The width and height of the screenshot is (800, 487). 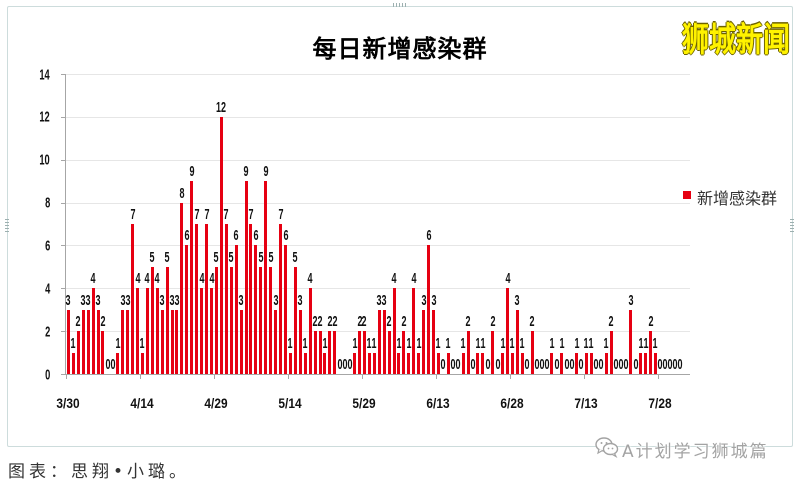 I want to click on x-tick-label: 6/28, so click(x=512, y=403).